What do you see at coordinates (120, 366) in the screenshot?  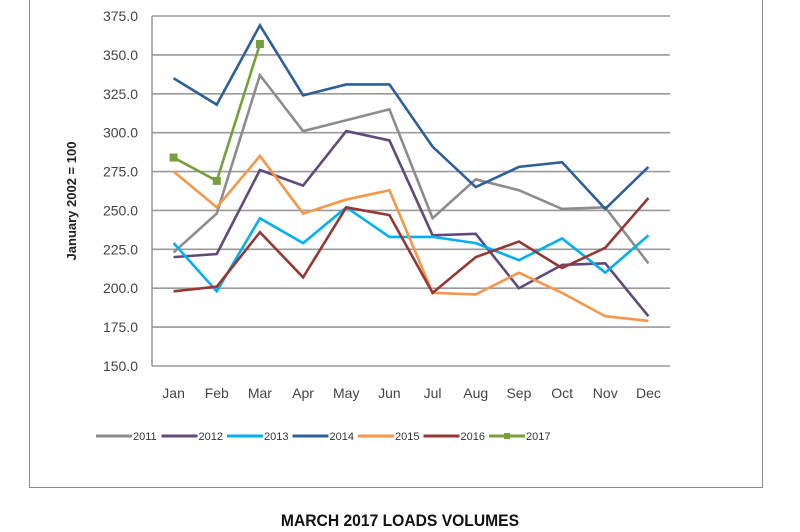 I see `y-tick-label: 150.0` at bounding box center [120, 366].